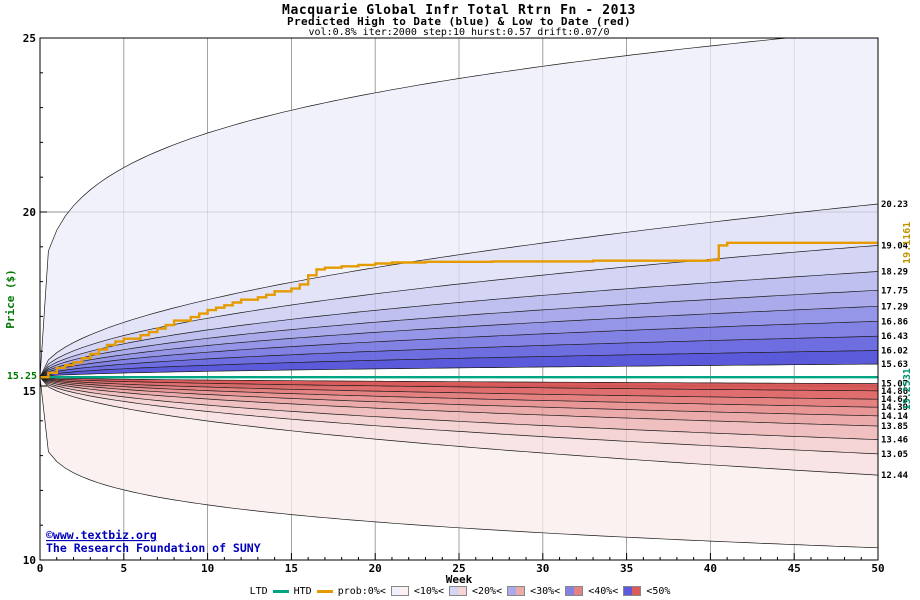 Image resolution: width=920 pixels, height=600 pixels. I want to click on htd-final-value-label: 19.1161, so click(907, 243).